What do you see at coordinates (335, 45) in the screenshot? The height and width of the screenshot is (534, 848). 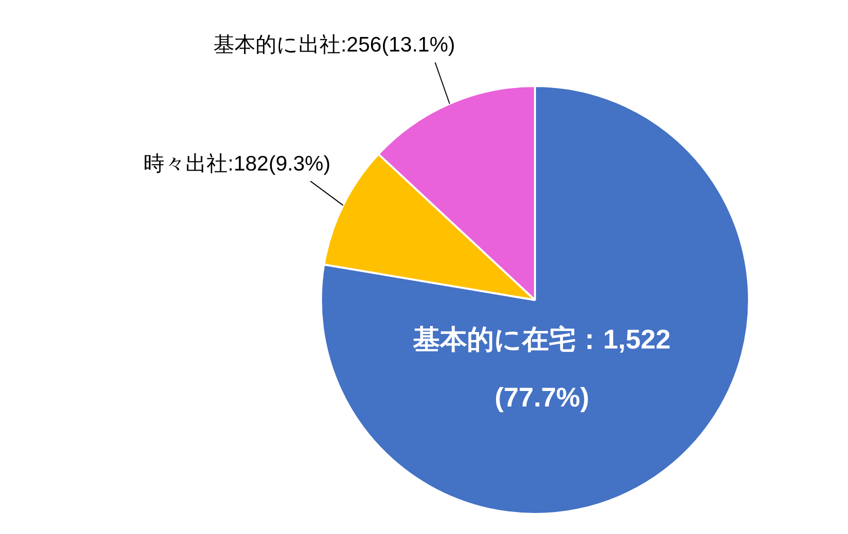 I see `slice-label: 基本的に出社:256(13.1%)` at bounding box center [335, 45].